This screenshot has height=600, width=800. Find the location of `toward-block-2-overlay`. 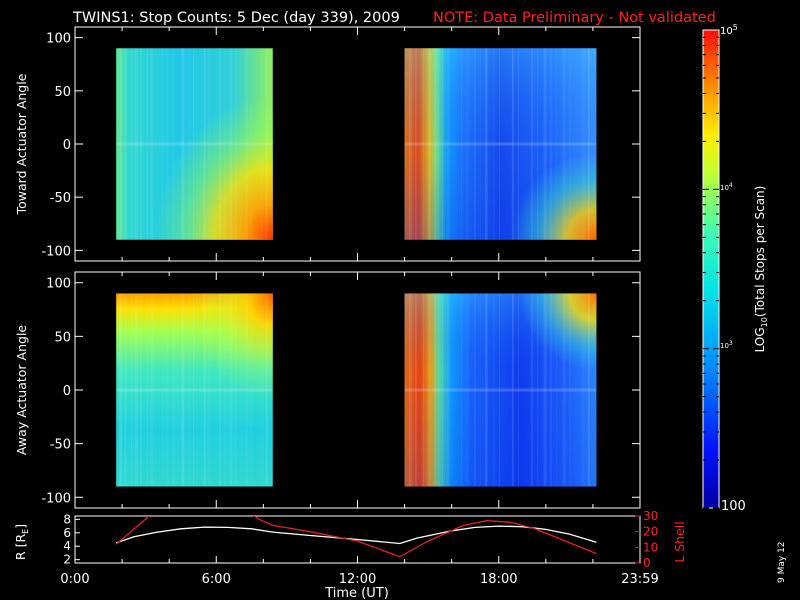

toward-block-2-overlay is located at coordinates (500, 144).